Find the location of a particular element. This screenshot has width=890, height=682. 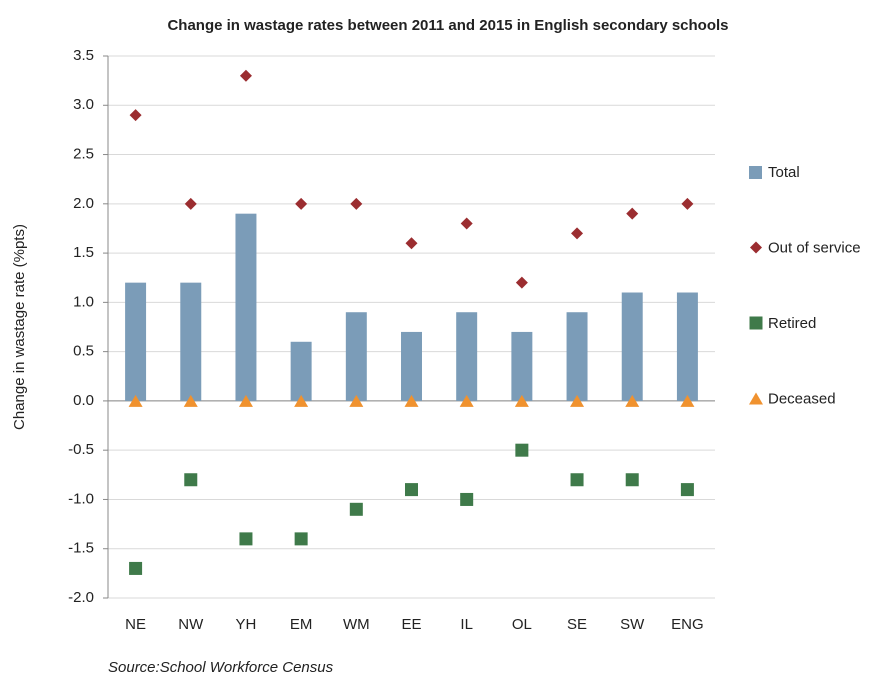

legend-label: Retired is located at coordinates (792, 323).